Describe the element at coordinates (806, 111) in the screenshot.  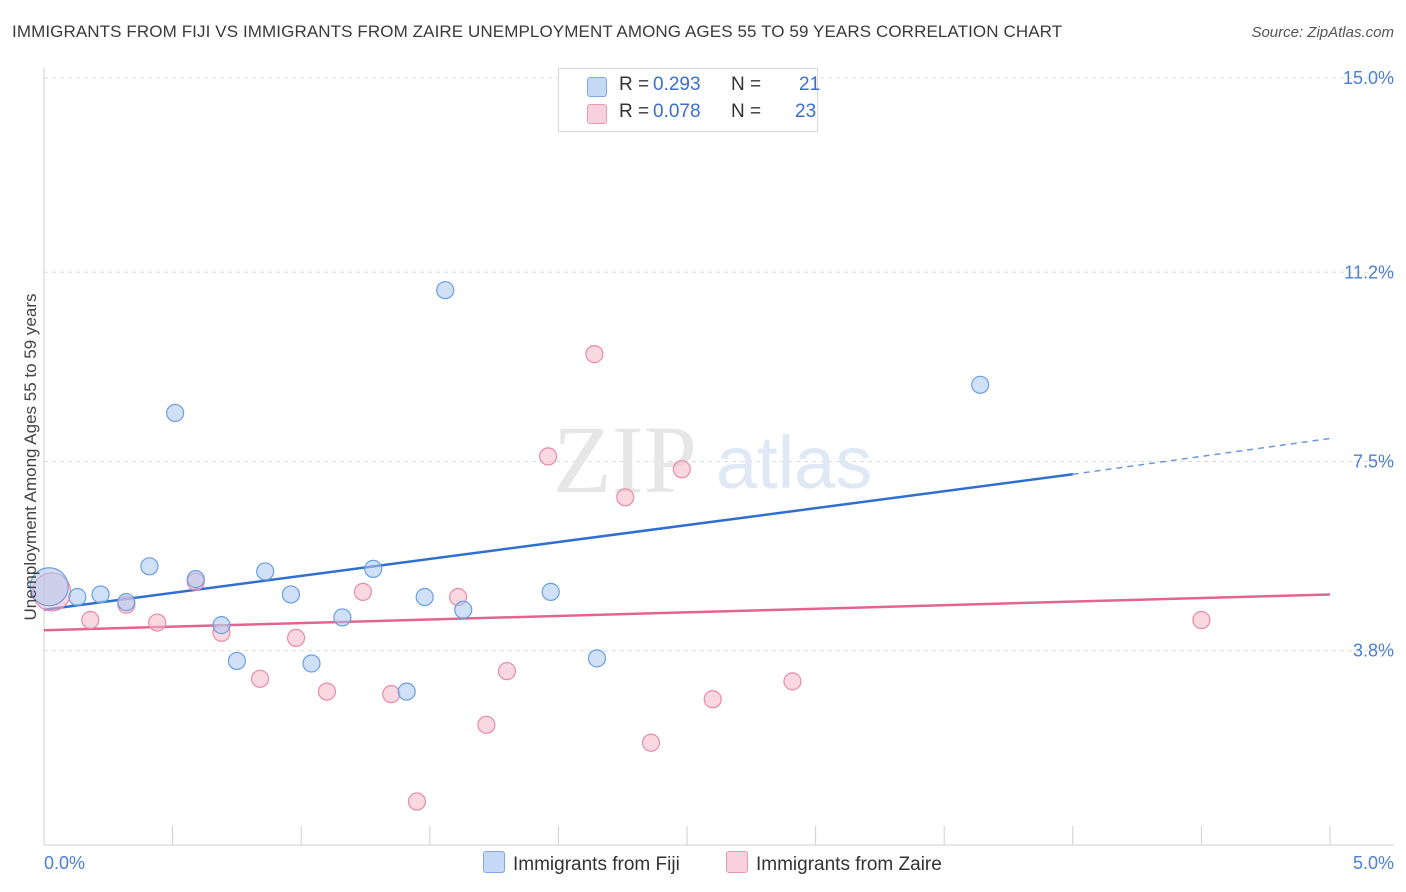
I see `legend-n-value: 23` at that location.